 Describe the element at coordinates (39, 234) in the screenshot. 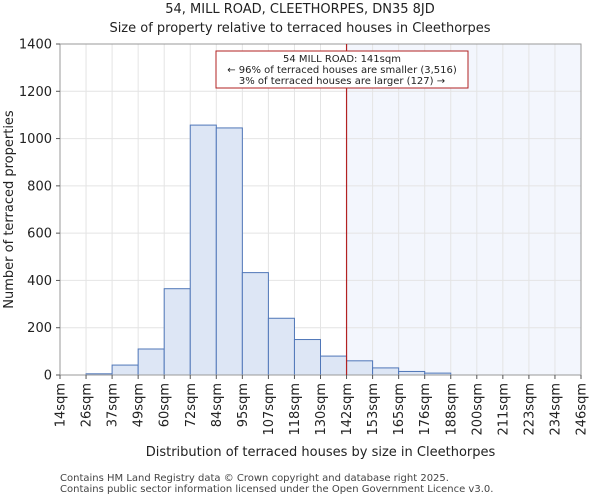

I see `y-tick-label: 600` at that location.